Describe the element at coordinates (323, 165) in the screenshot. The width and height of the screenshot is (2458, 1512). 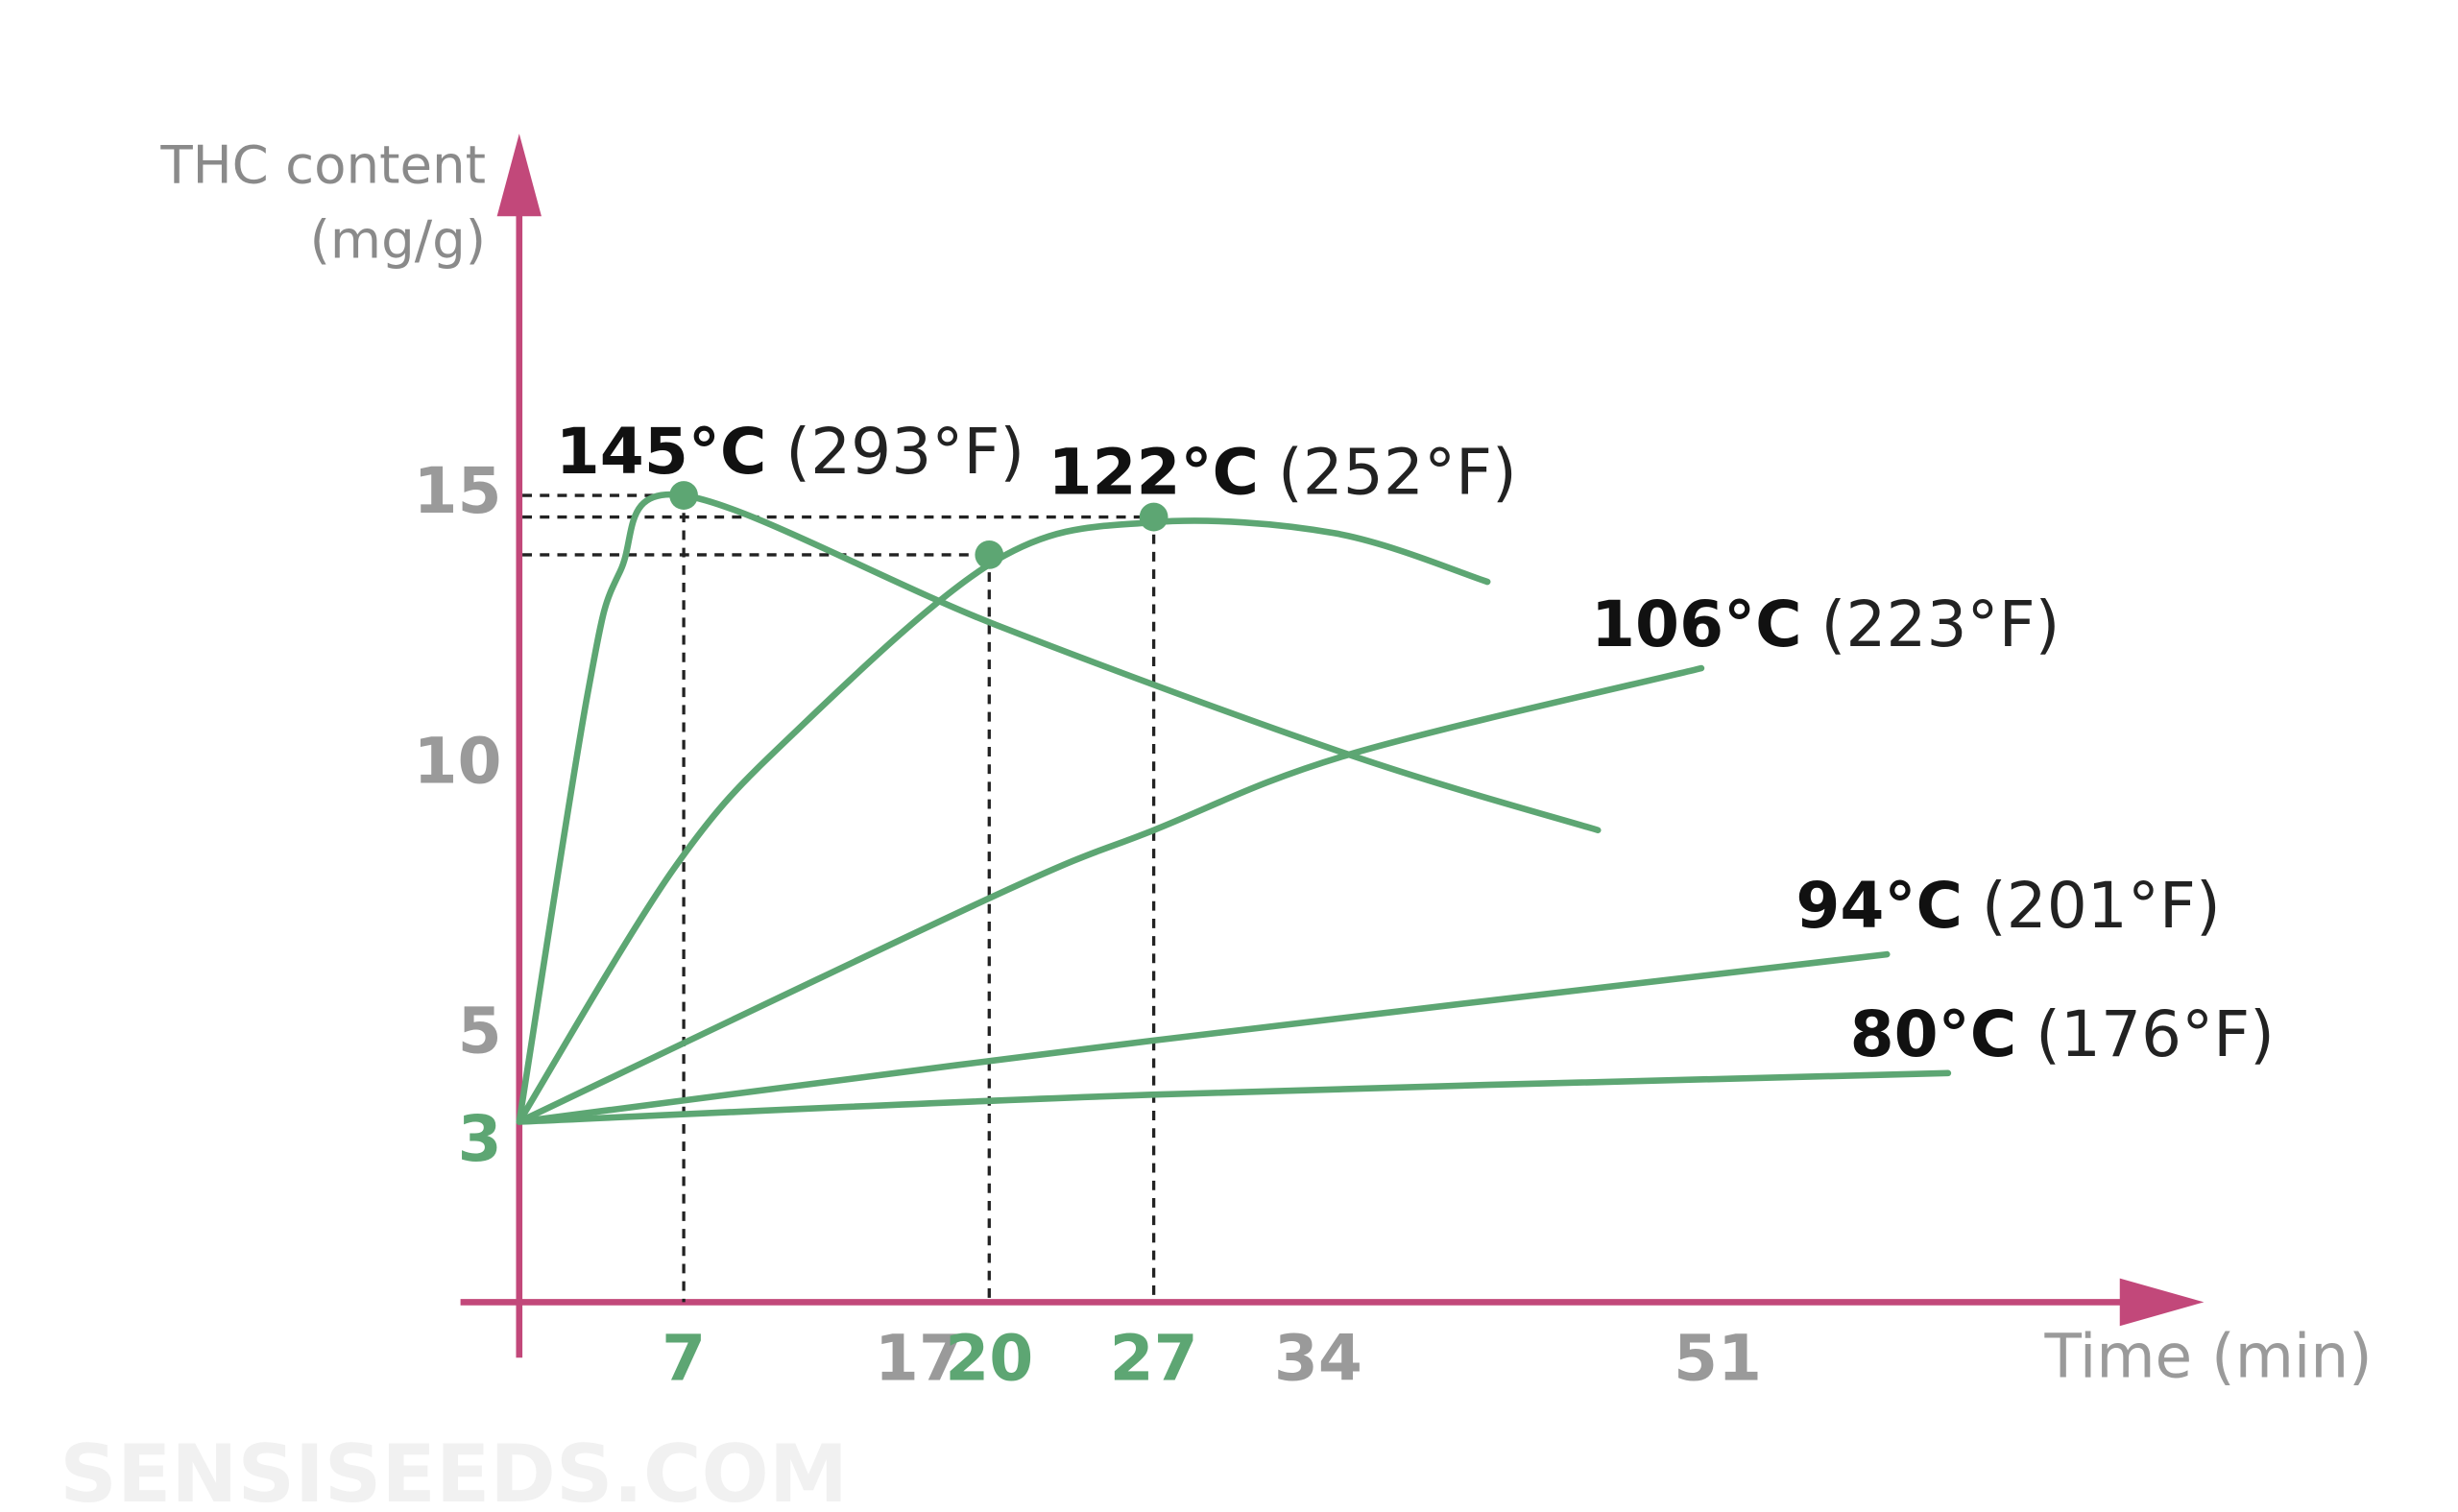
I see `y-axis-label: THC content` at that location.